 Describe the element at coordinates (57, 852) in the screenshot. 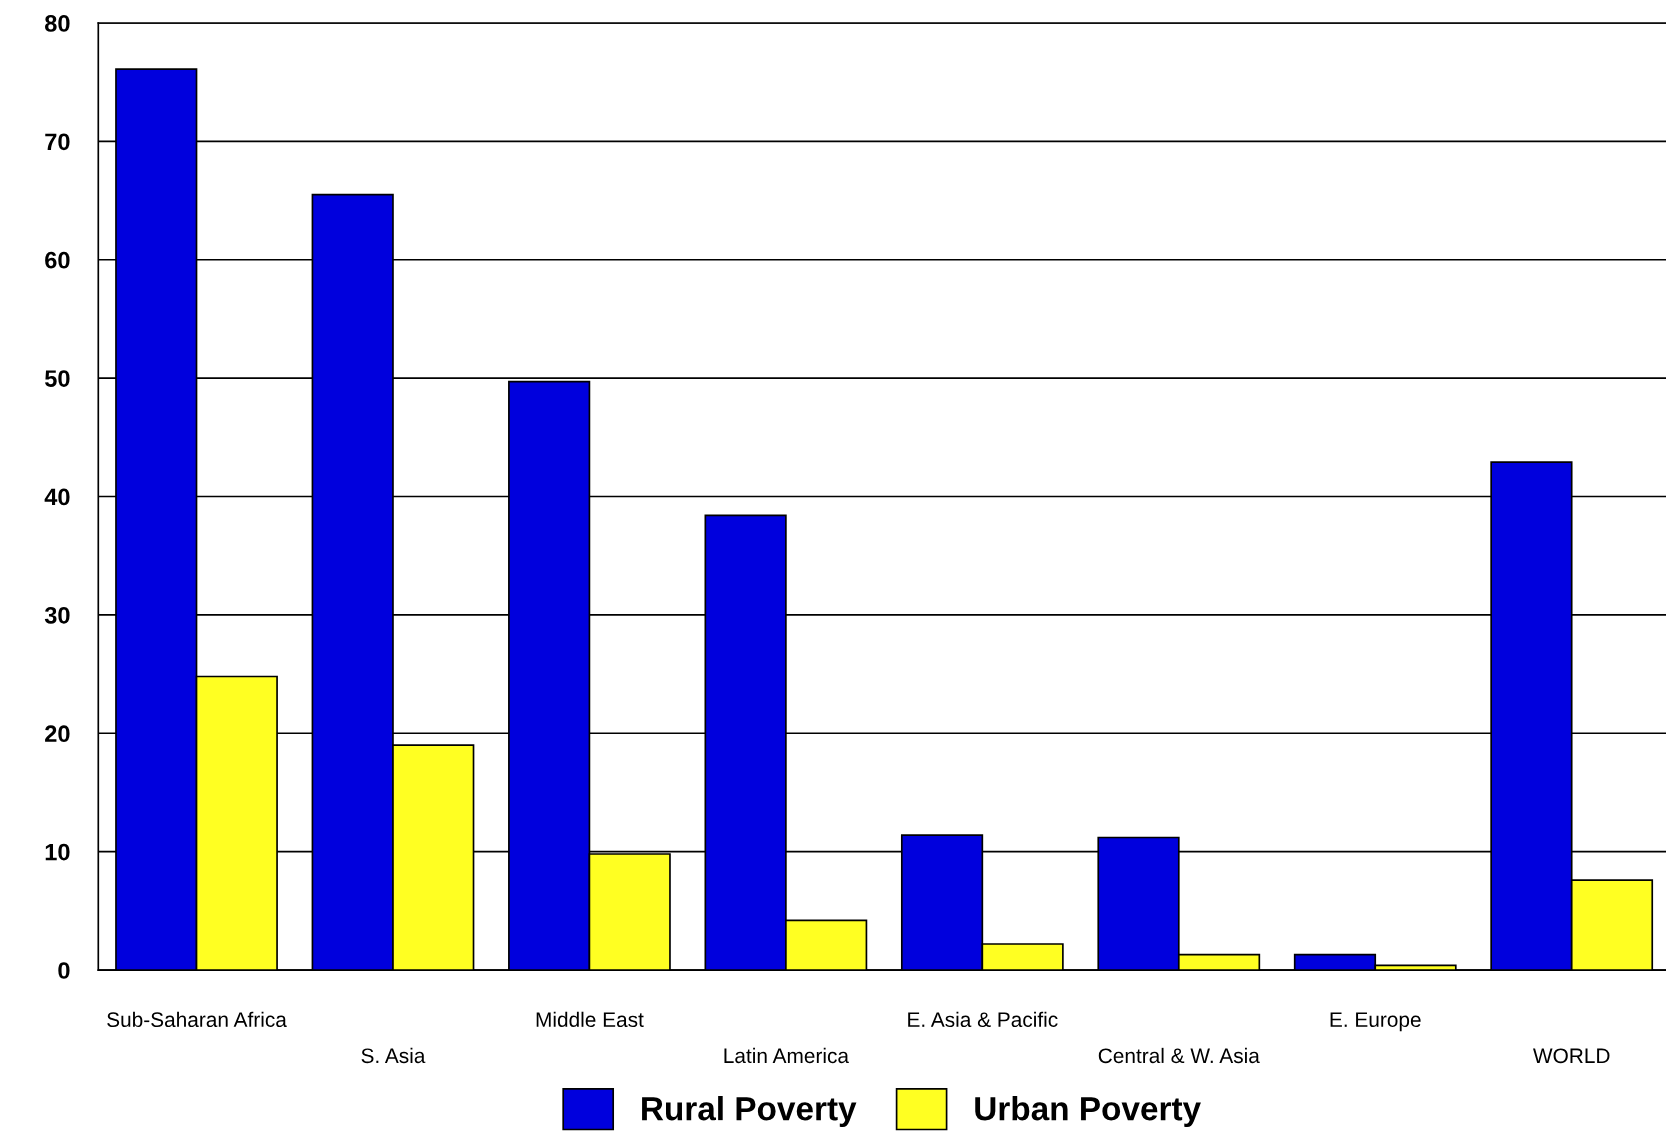

I see `y-tick-label: 10` at that location.